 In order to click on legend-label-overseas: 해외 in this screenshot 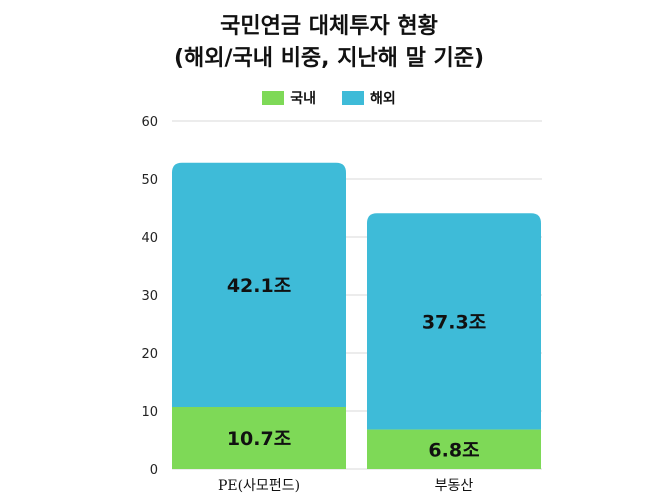, I will do `click(383, 99)`.